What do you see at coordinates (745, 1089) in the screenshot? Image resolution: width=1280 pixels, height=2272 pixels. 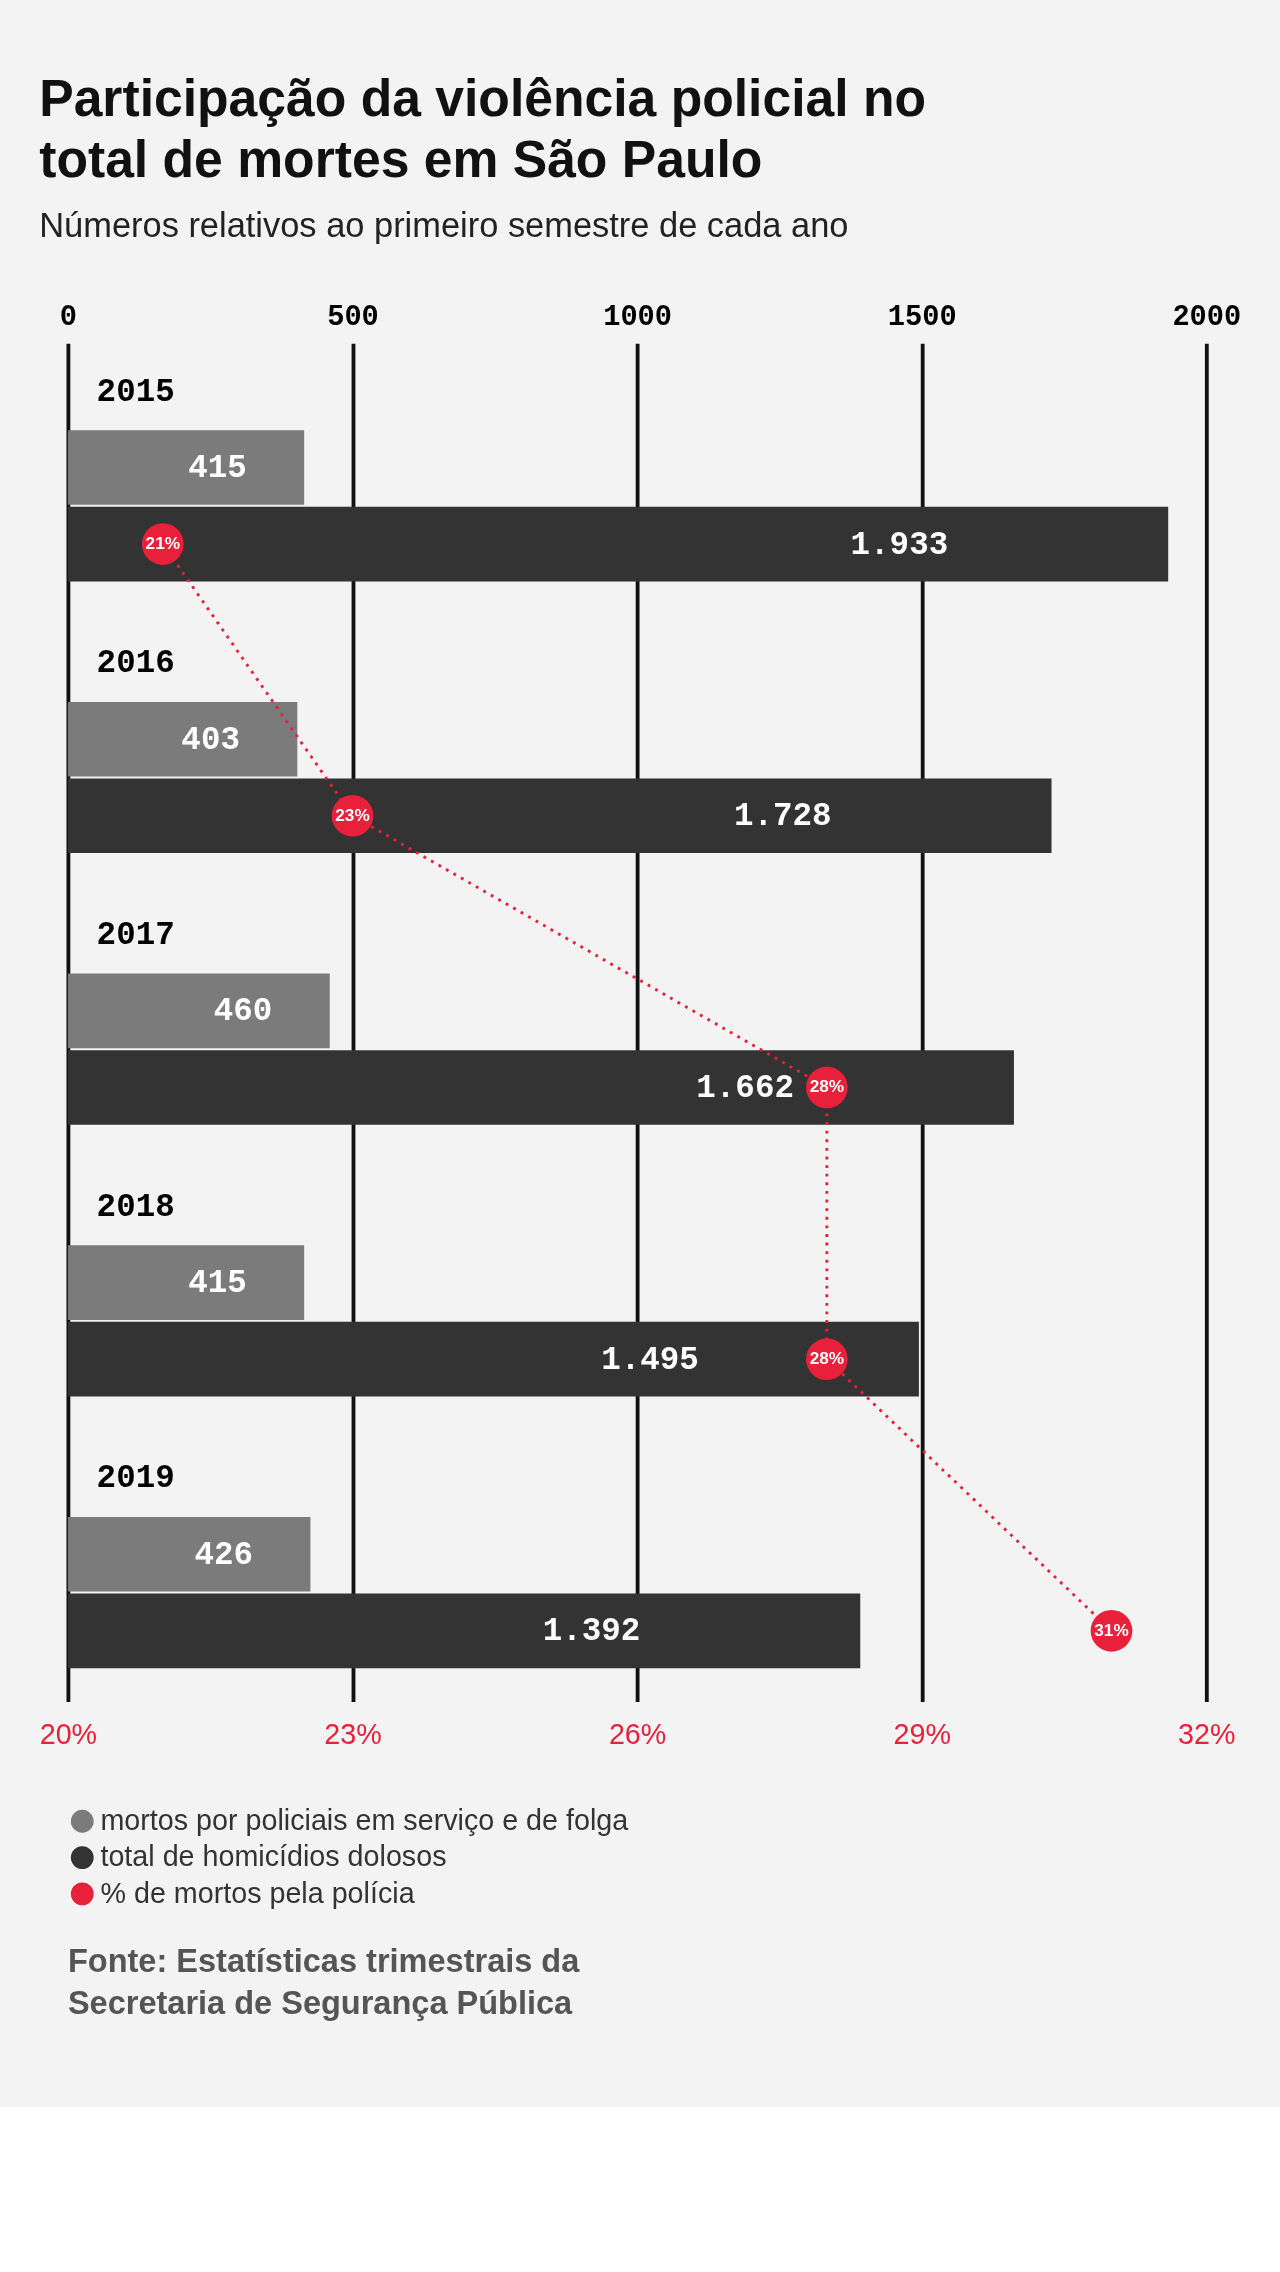 I see `data-label: 1.662` at bounding box center [745, 1089].